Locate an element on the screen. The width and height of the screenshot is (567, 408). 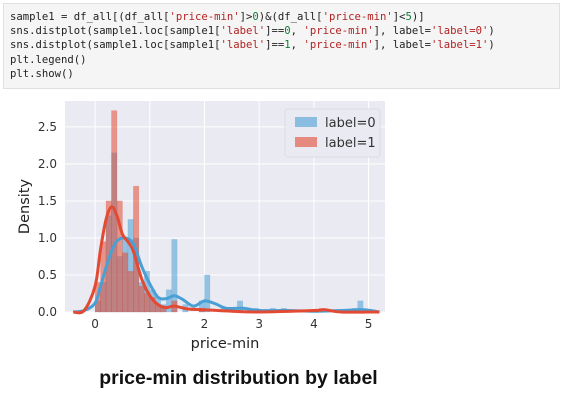
code-string: 'label=1' is located at coordinates (460, 45).